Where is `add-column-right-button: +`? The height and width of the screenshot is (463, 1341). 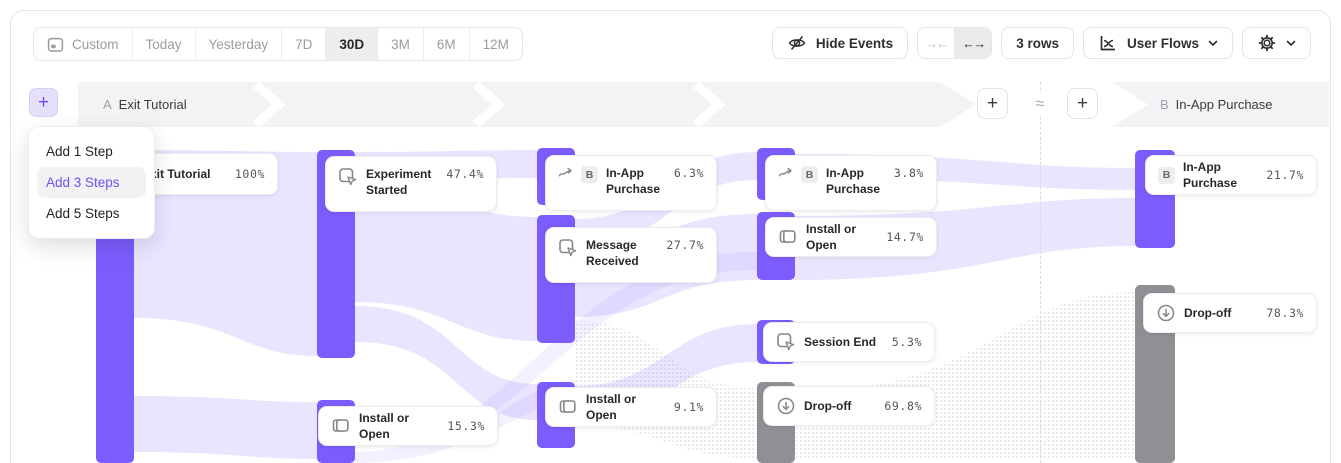 add-column-right-button: + is located at coordinates (1082, 103).